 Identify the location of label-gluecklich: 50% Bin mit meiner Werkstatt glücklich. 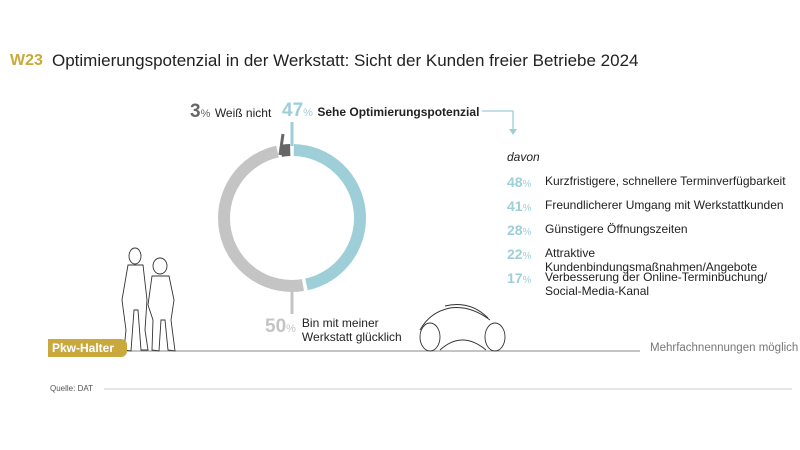
(333, 330).